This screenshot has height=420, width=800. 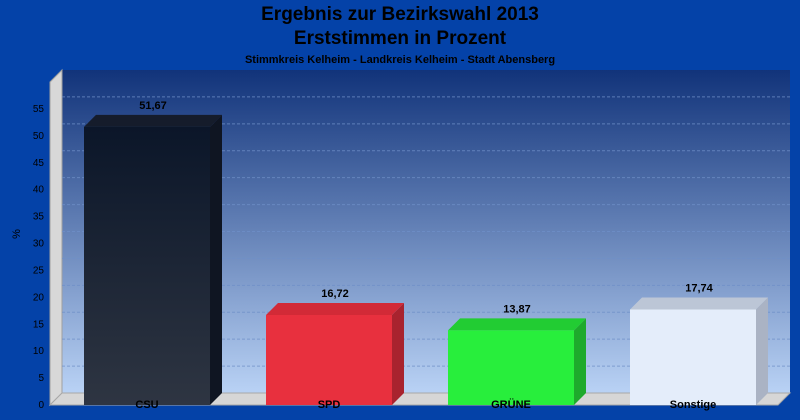 I want to click on plot-side-wall, so click(x=56, y=237).